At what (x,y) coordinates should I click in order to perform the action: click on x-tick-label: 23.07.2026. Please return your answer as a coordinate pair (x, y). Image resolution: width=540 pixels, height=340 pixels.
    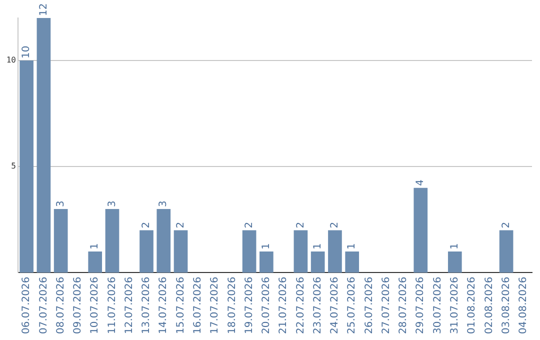
    Looking at the image, I should click on (318, 305).